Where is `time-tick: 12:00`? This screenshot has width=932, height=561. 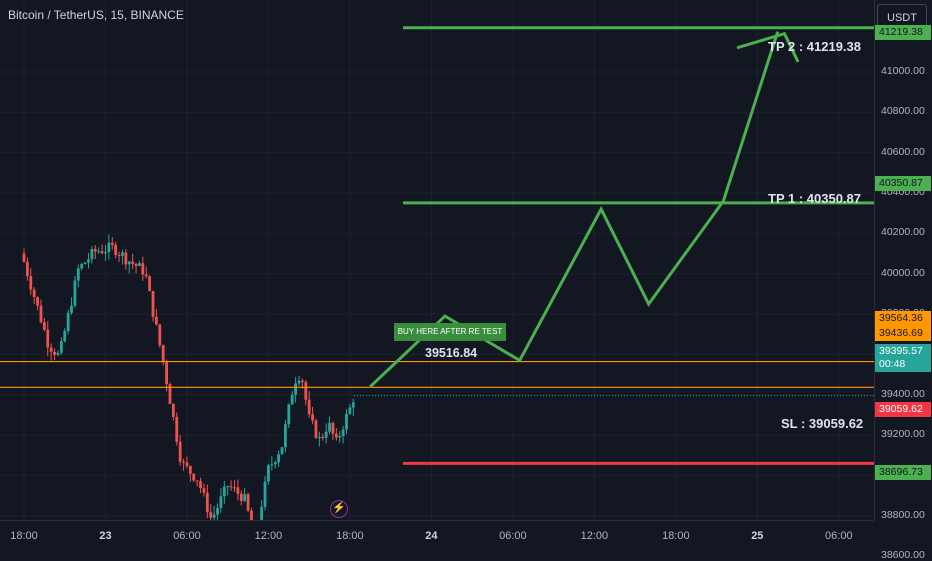 time-tick: 12:00 is located at coordinates (268, 536).